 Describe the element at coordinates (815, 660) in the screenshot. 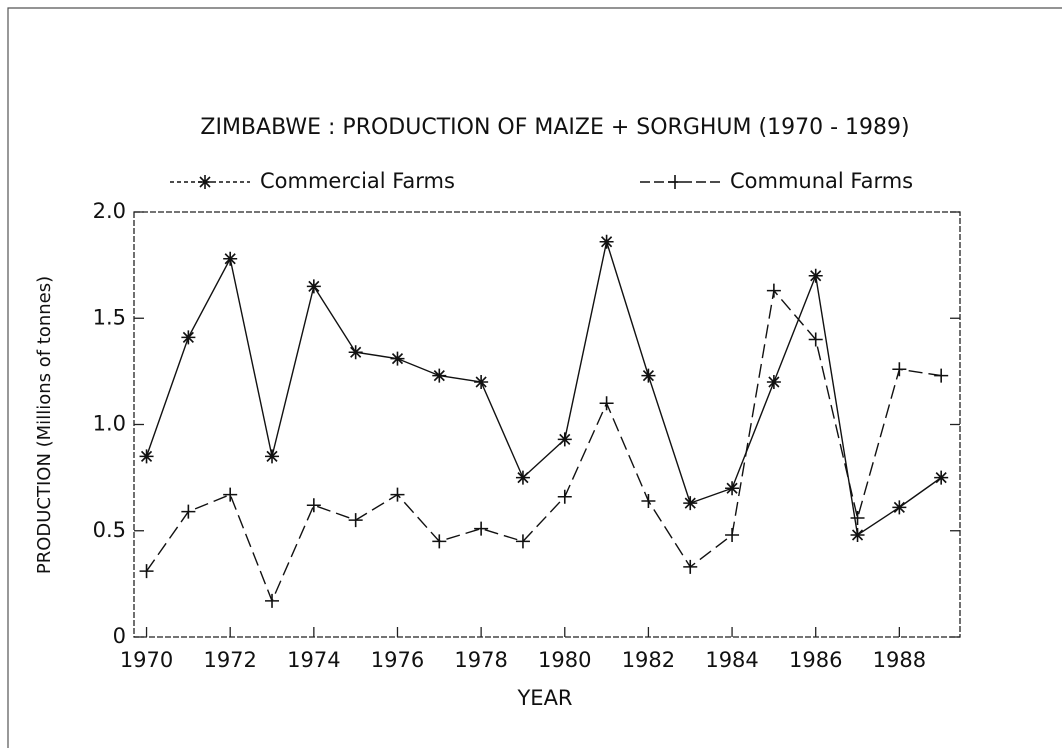

I see `x-tick-label: 1986` at that location.